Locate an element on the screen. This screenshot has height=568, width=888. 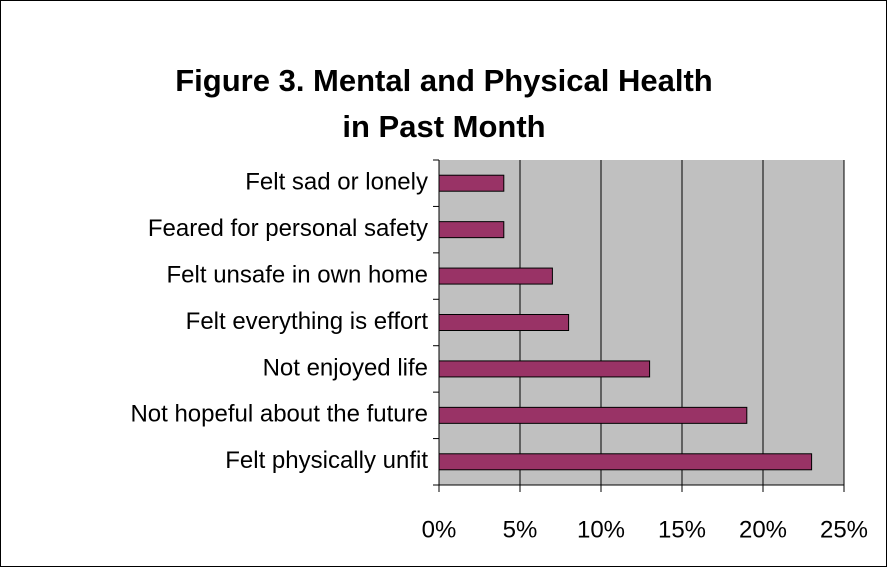
y-tick-label: Felt unsafe in own home is located at coordinates (297, 274).